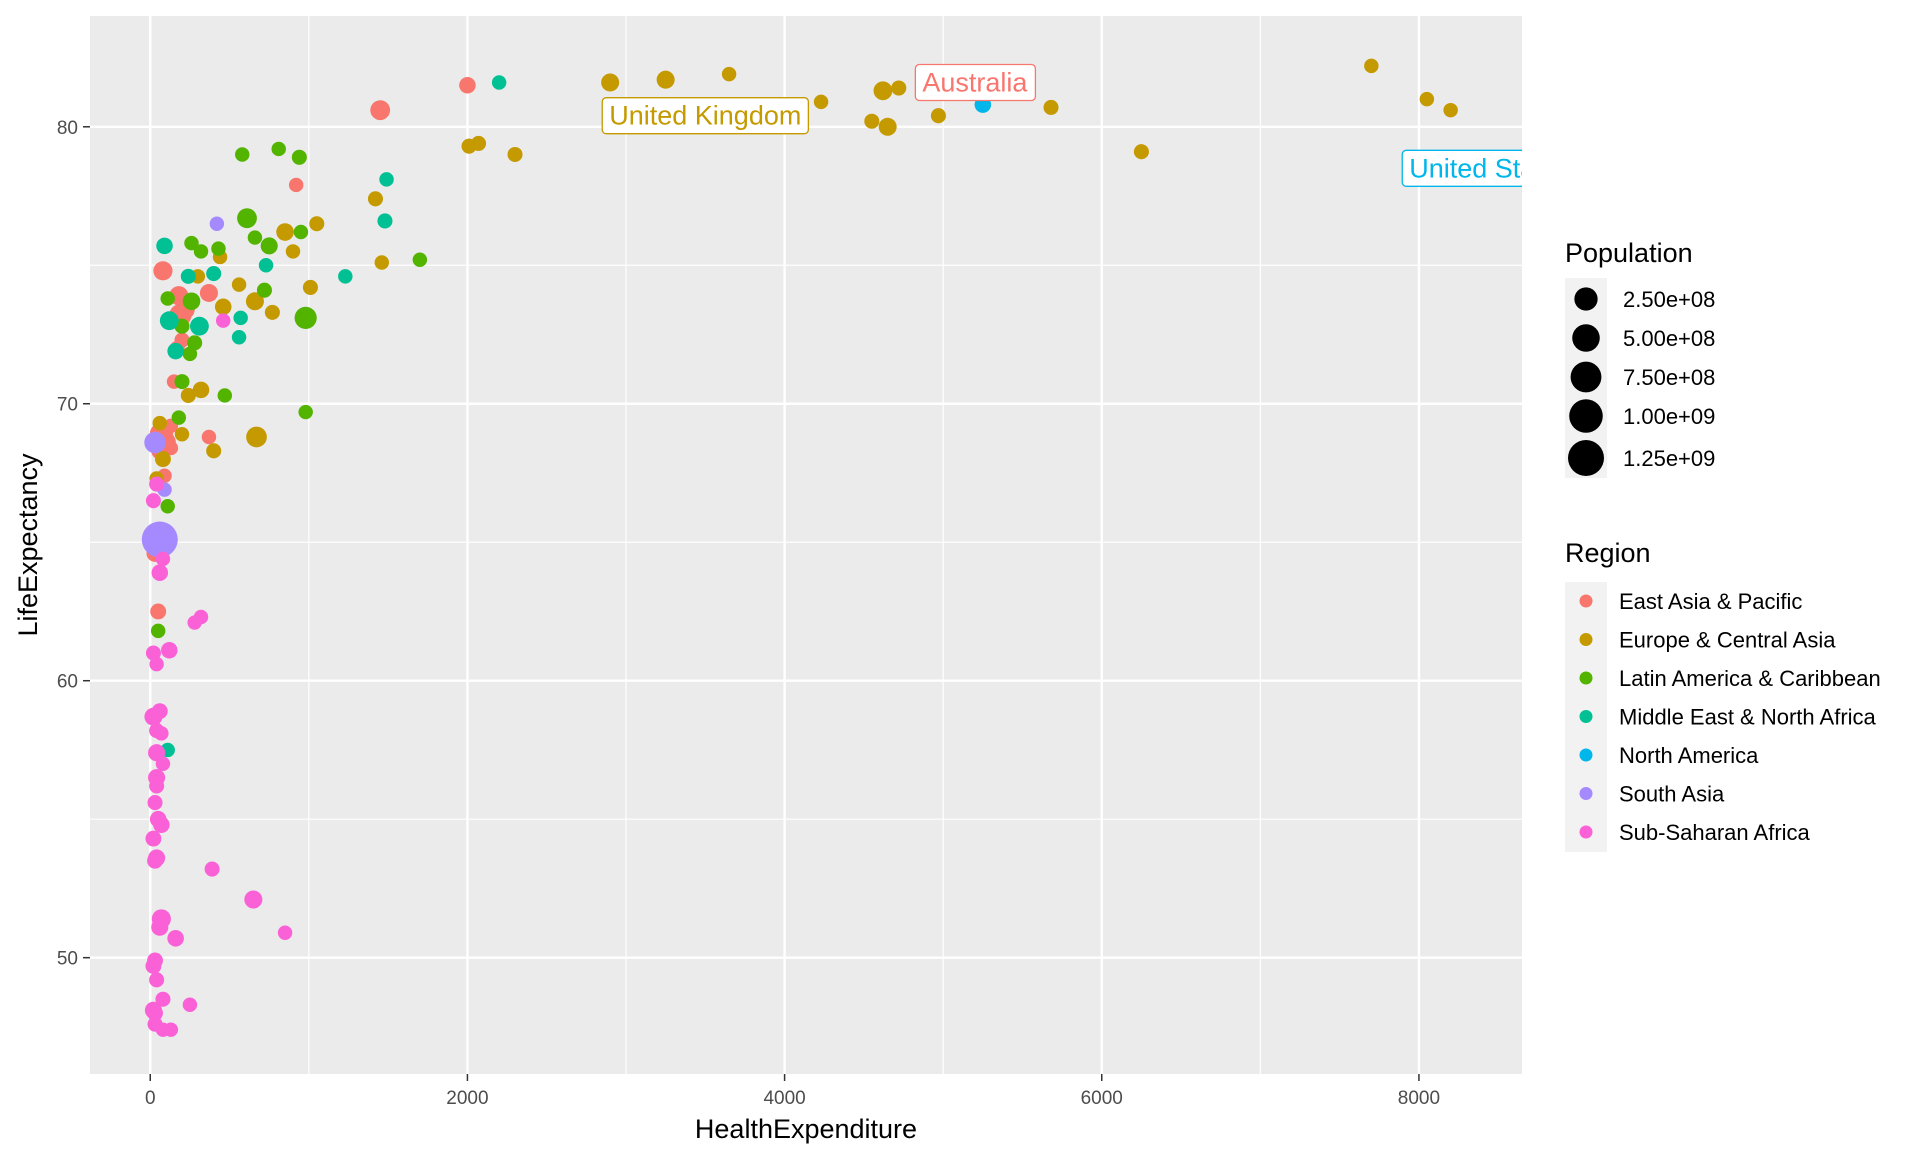  What do you see at coordinates (73, 544) in the screenshot?
I see `y-axis-ticks: 50 60 70 80` at bounding box center [73, 544].